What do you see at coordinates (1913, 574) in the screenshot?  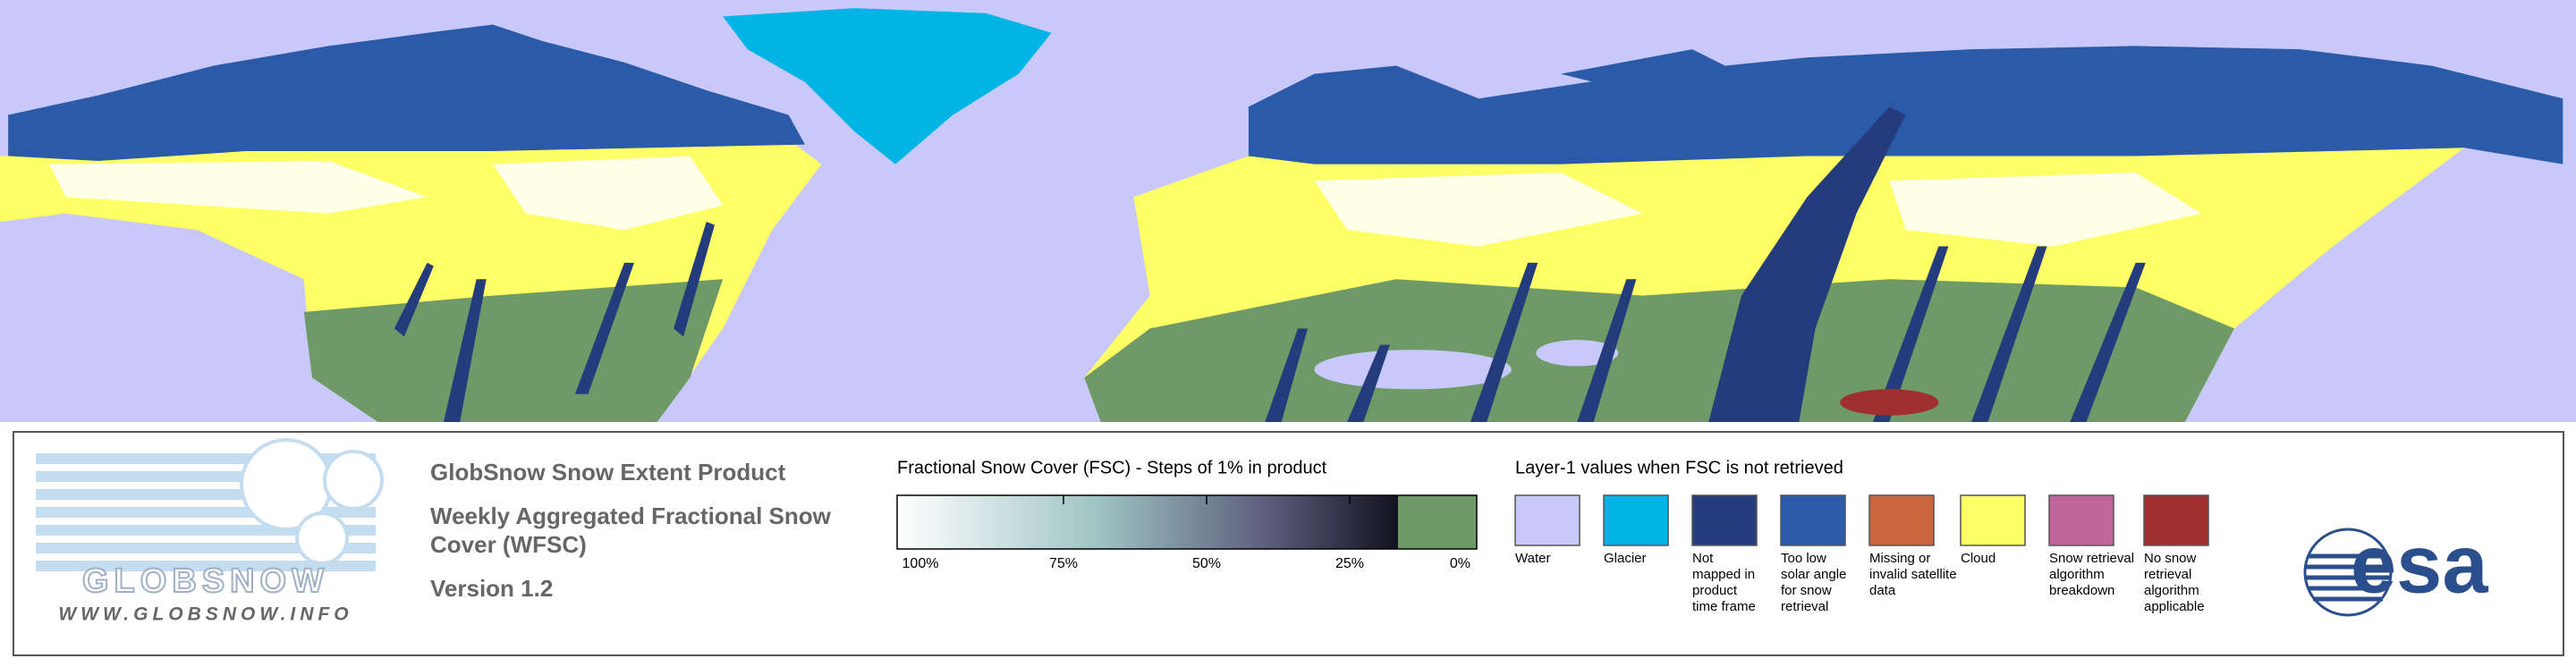 I see `class-label: invalid satellite` at bounding box center [1913, 574].